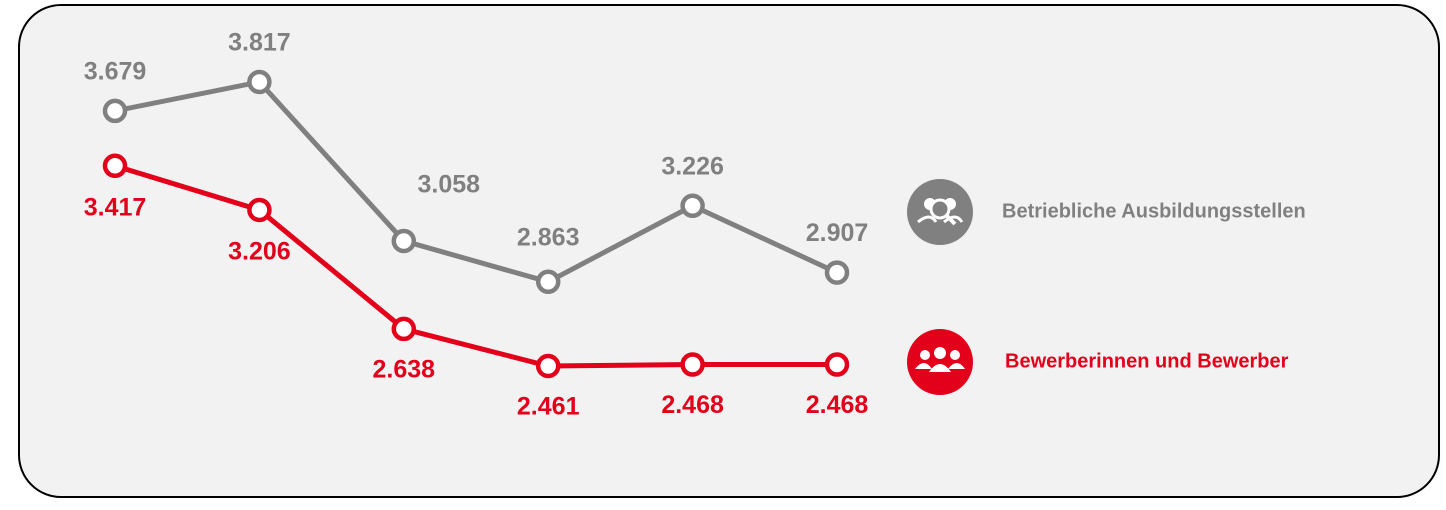 This screenshot has width=1446, height=510. I want to click on data-label: 3.417, so click(115, 207).